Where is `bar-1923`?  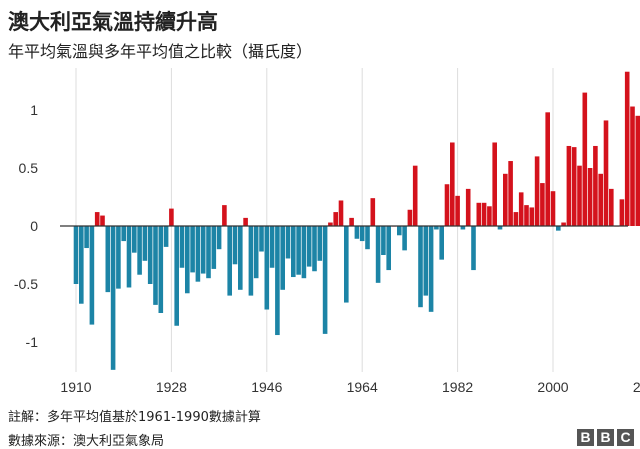
bar-1923 is located at coordinates (145, 243).